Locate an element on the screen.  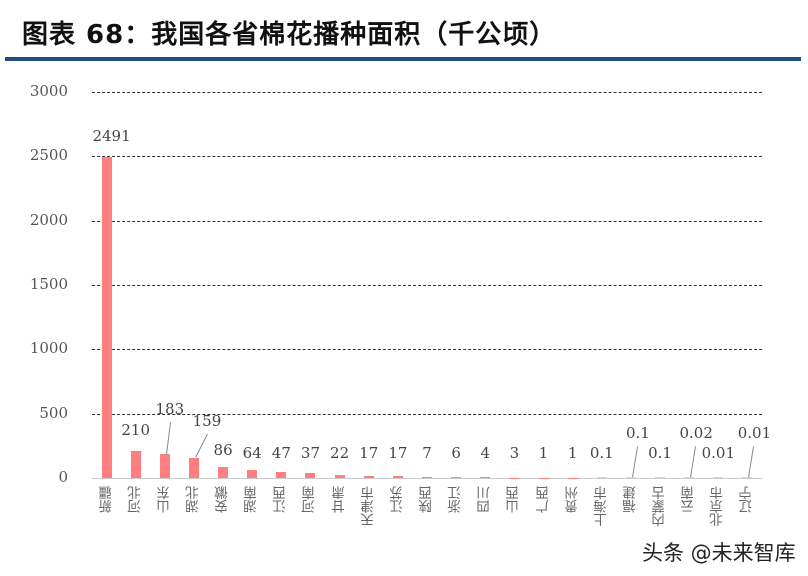
x-tick-label: 天津市 is located at coordinates (368, 506).